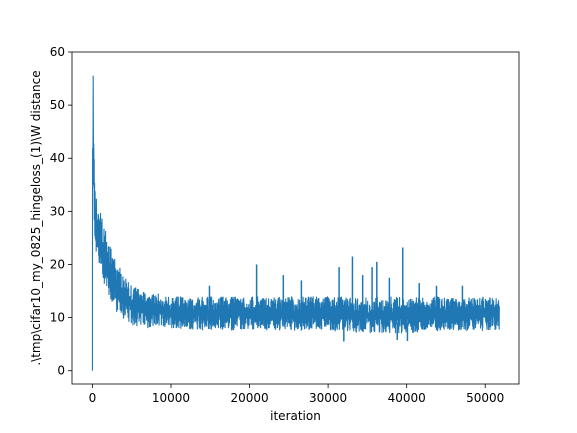 Image resolution: width=577 pixels, height=433 pixels. Describe the element at coordinates (57, 158) in the screenshot. I see `y-tick-label: 40` at that location.